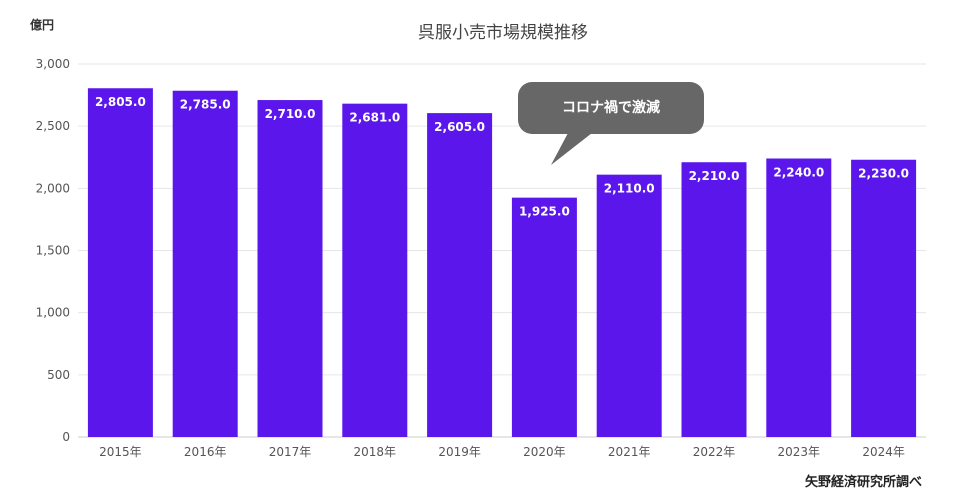 The width and height of the screenshot is (966, 501). I want to click on data-label: 2,710.0, so click(290, 114).